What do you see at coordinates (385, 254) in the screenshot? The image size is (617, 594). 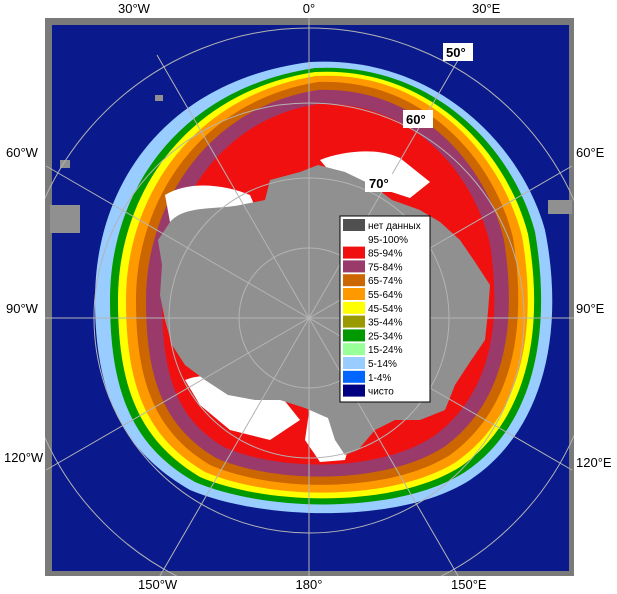 I see `legend-label: 85-94%` at bounding box center [385, 254].